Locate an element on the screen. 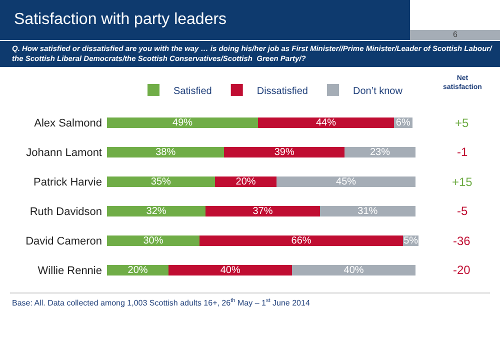 Image resolution: width=500 pixels, height=345 pixels. data-label: 66% is located at coordinates (301, 240).